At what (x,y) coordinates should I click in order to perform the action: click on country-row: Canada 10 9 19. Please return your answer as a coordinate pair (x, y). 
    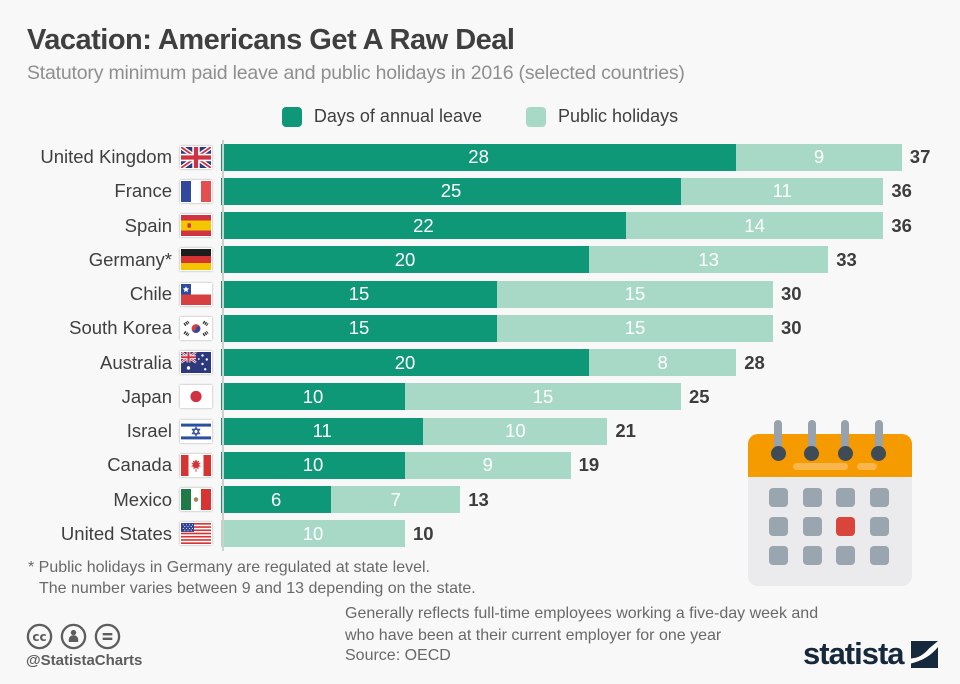
    Looking at the image, I should click on (480, 465).